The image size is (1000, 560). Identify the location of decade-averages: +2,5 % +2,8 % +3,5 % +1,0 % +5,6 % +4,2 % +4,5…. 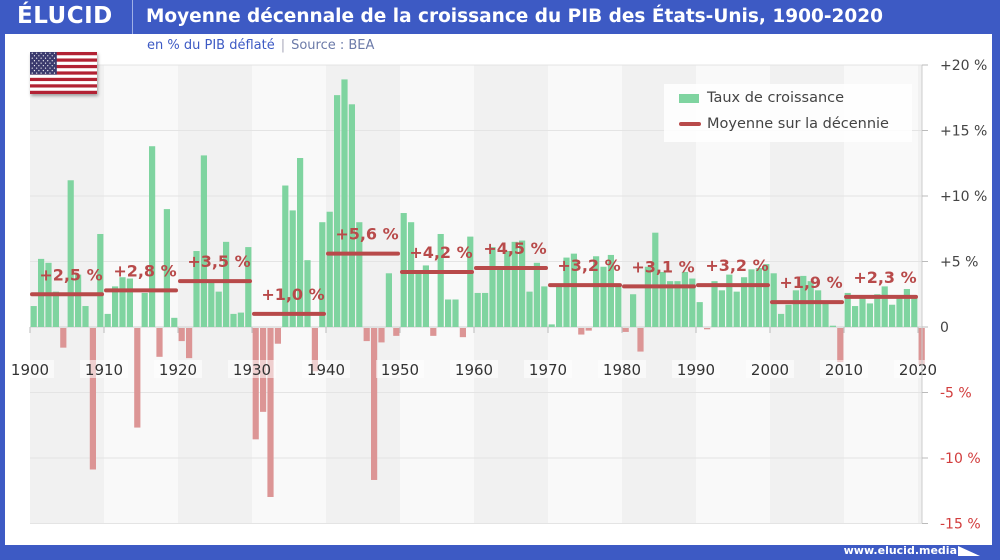
(474, 270).